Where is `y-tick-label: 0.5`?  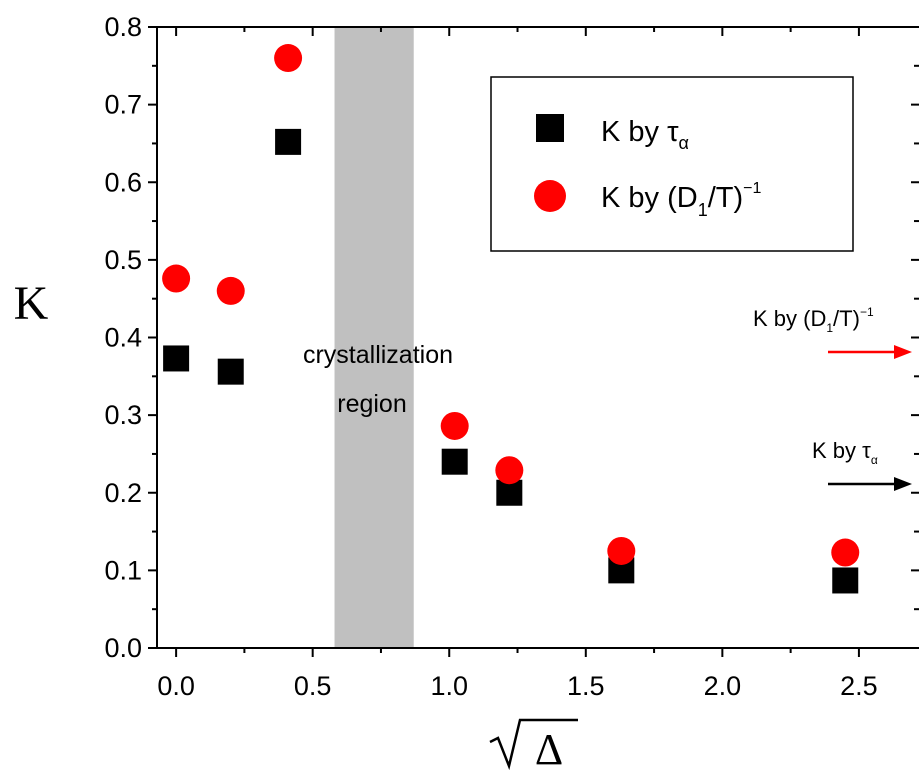
y-tick-label: 0.5 is located at coordinates (123, 260).